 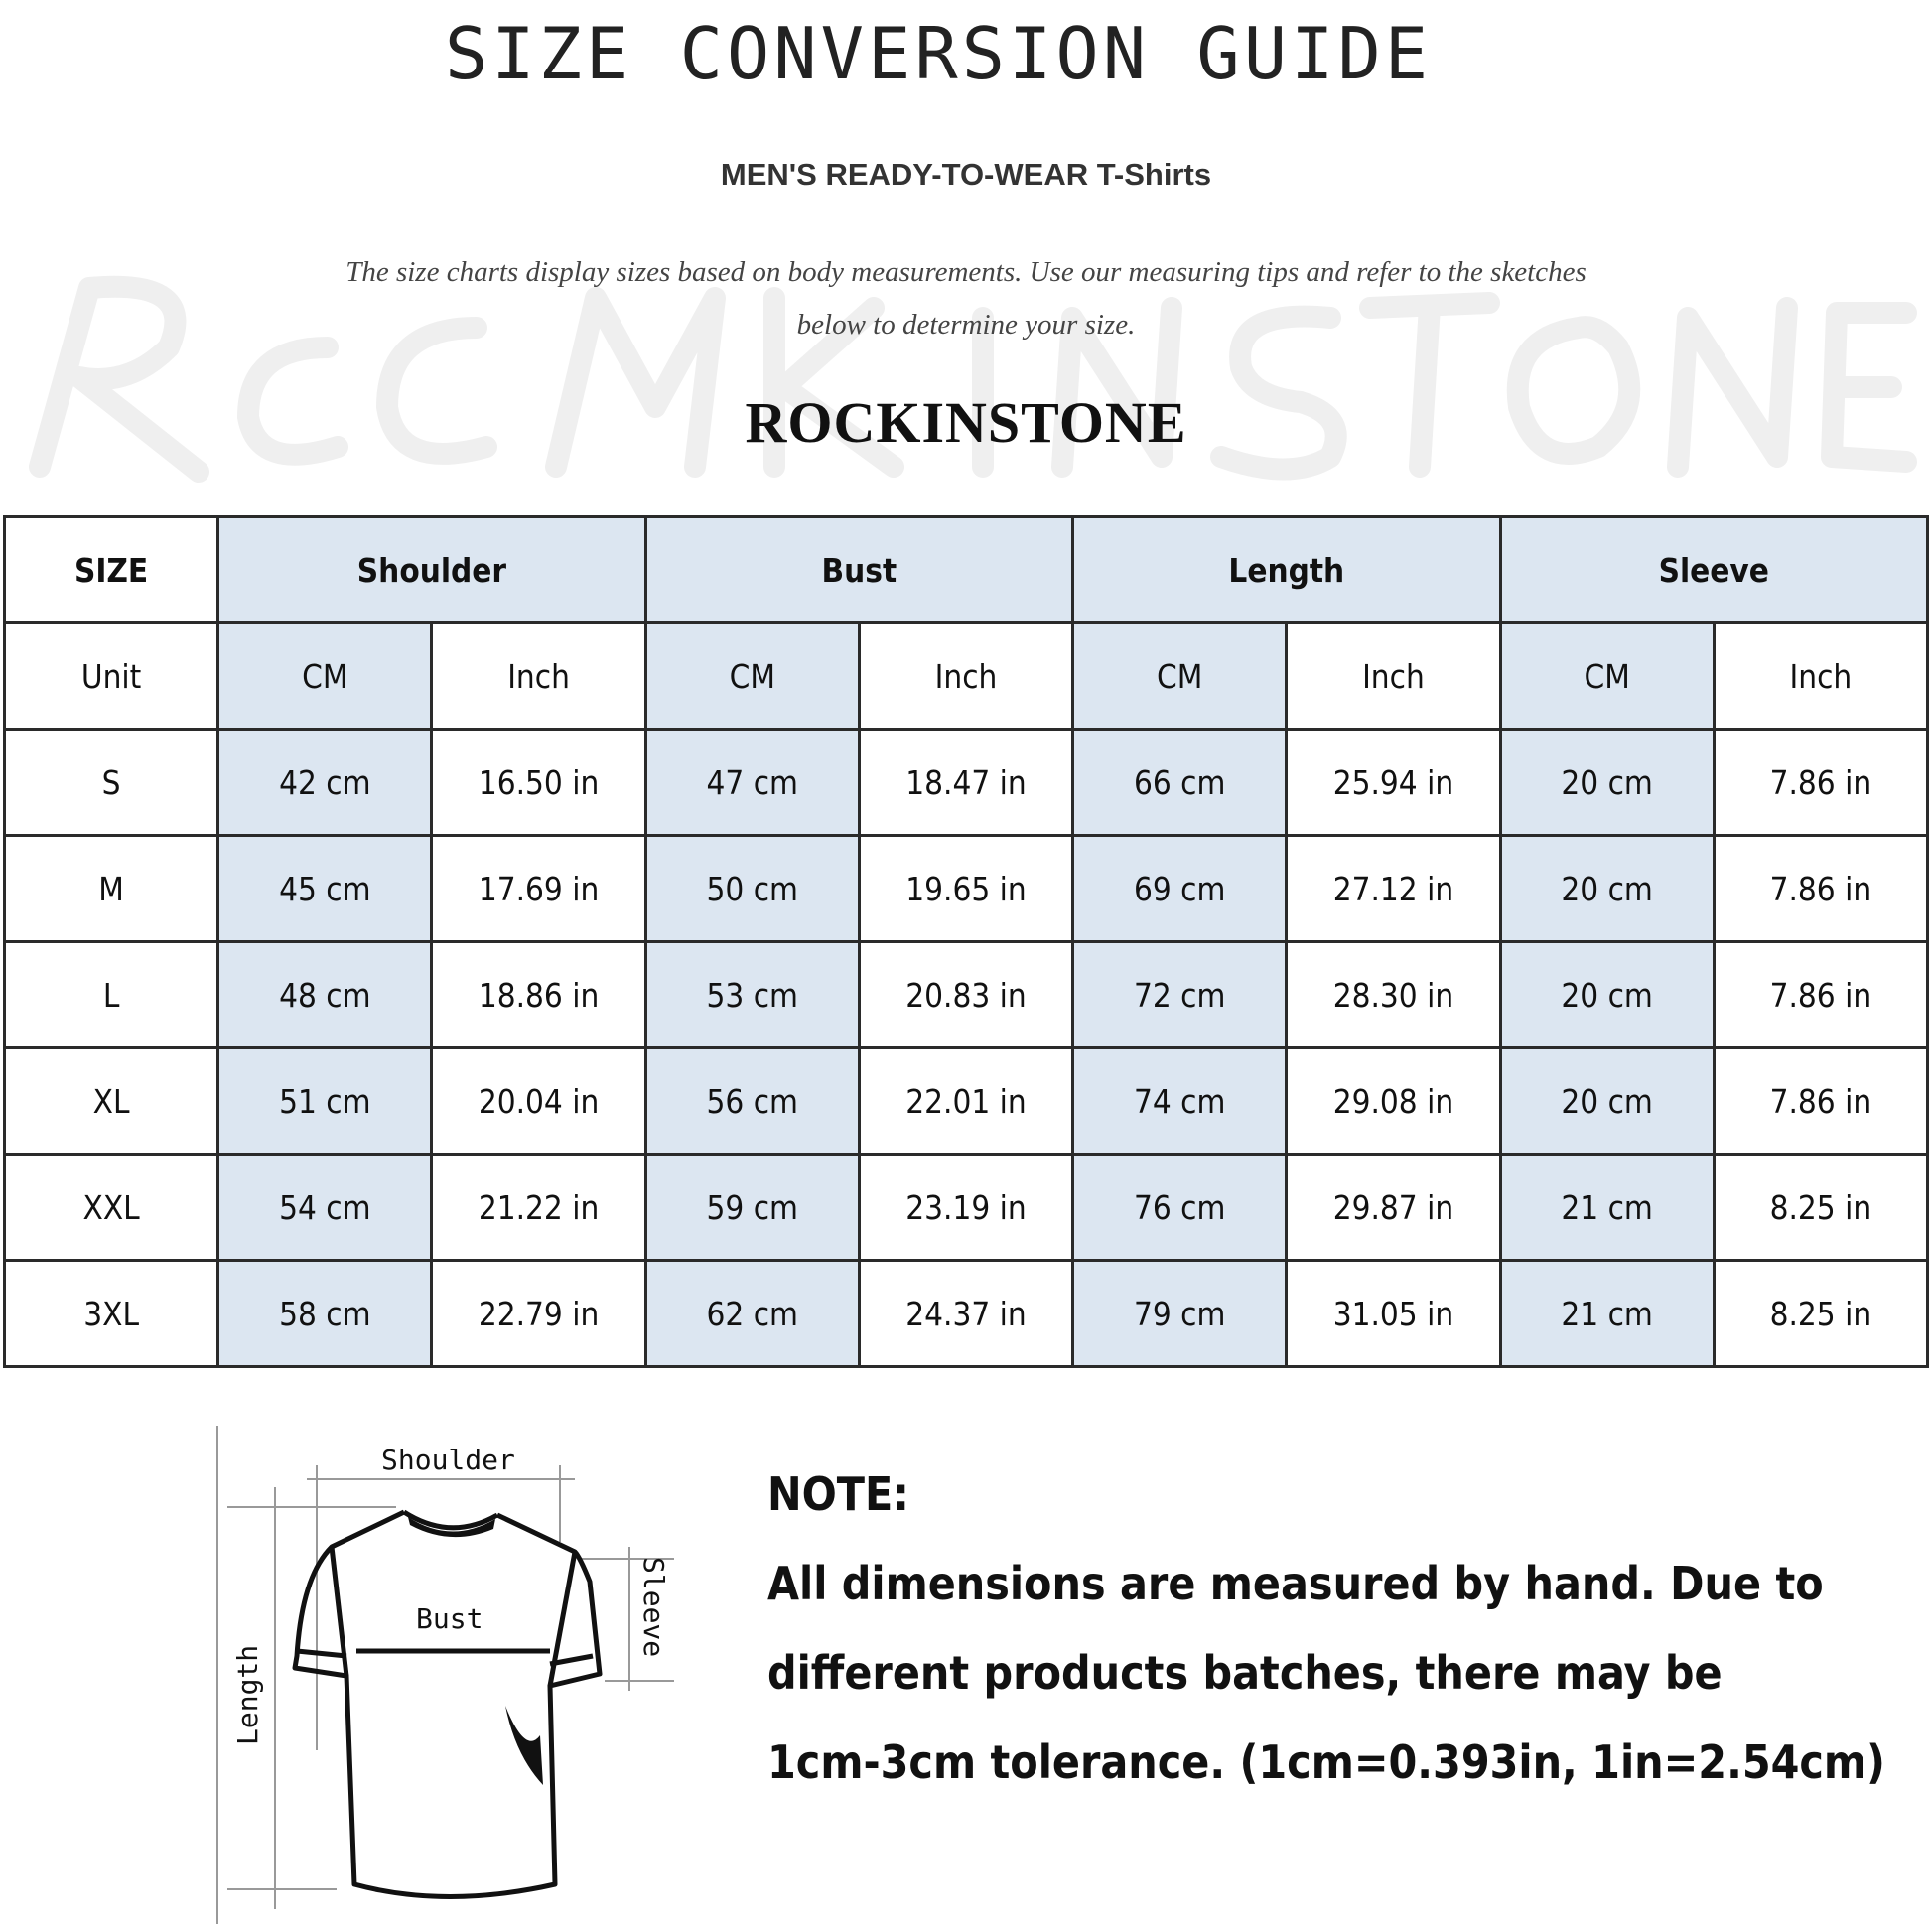 I want to click on measurement-cell: 50 cm, so click(x=752, y=889).